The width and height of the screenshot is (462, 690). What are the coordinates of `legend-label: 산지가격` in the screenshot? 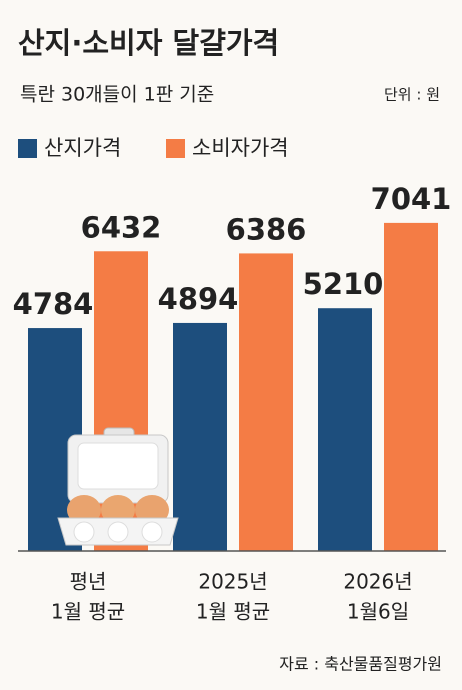 It's located at (82, 148).